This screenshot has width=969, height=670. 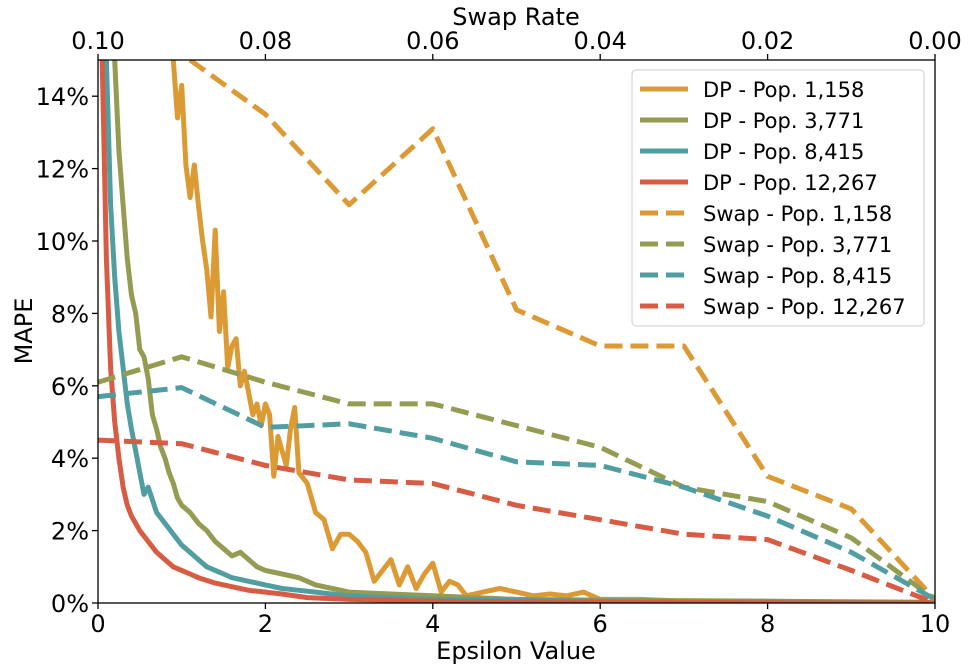 What do you see at coordinates (265, 624) in the screenshot?
I see `x-tick-label: 2` at bounding box center [265, 624].